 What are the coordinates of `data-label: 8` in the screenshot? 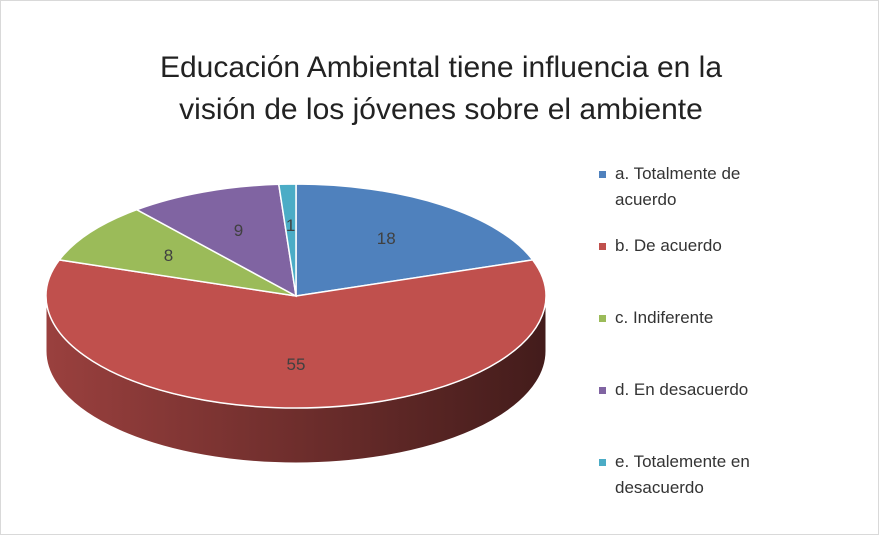 It's located at (168, 255).